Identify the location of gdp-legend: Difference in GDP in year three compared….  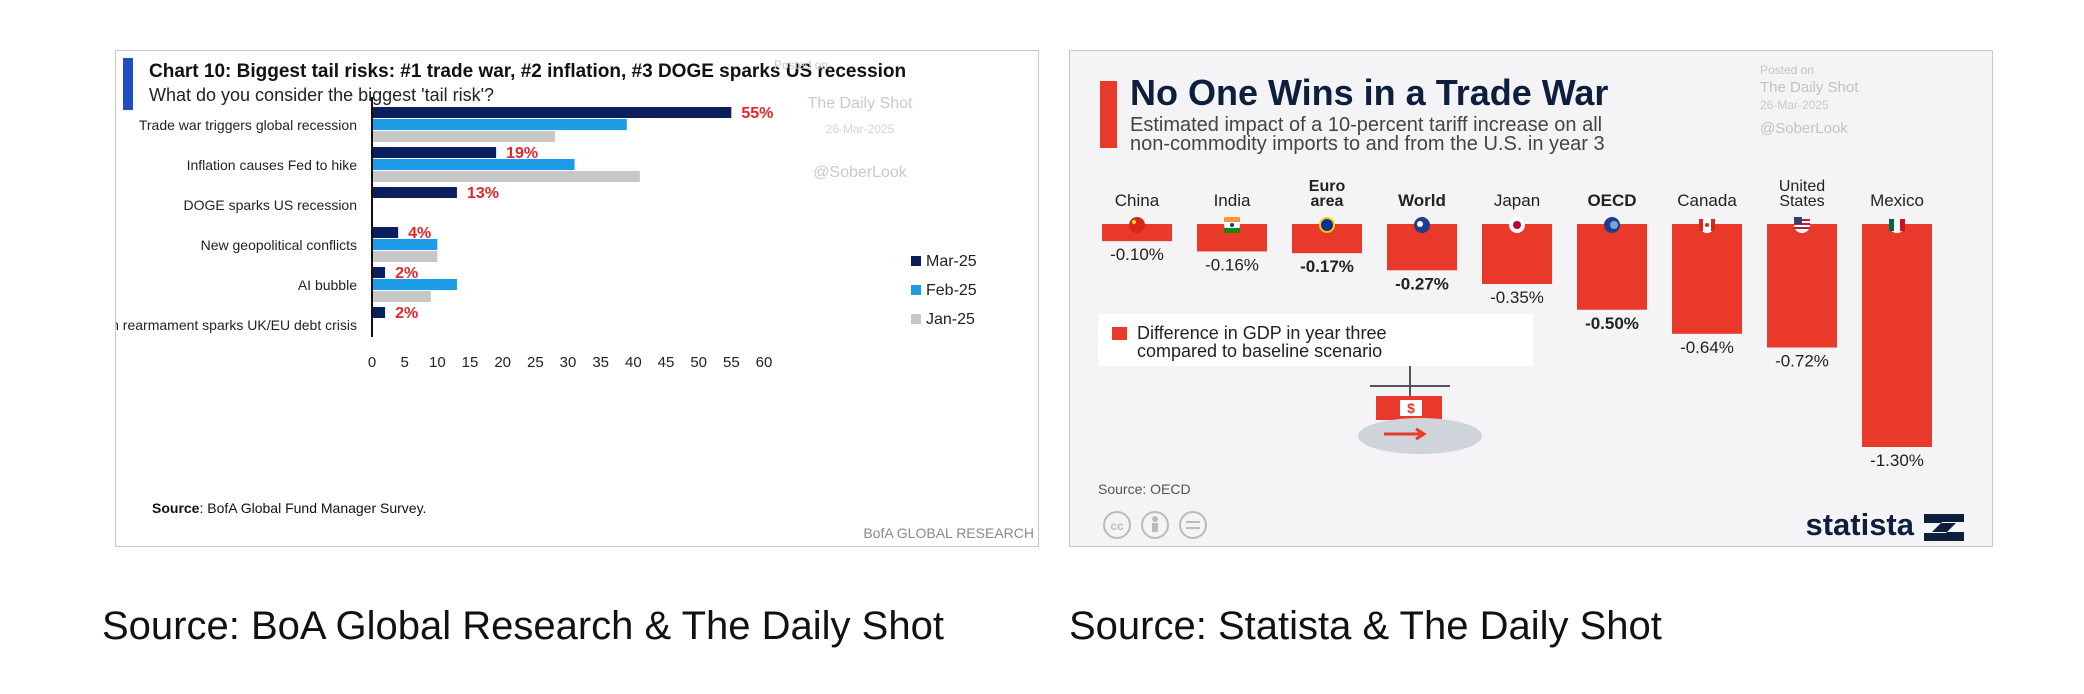
(1315, 340).